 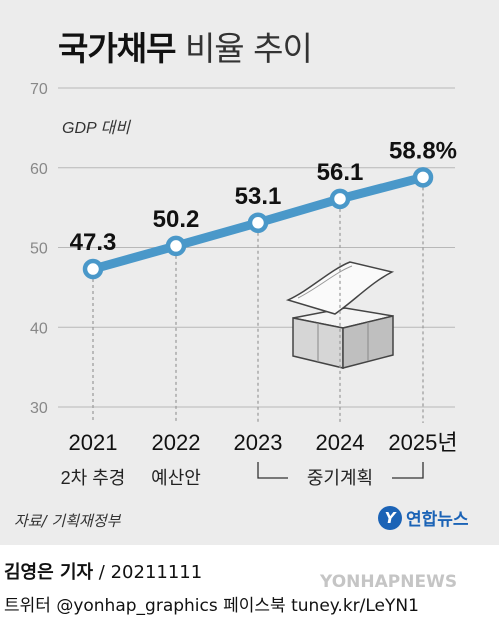 I want to click on data-label: 58.8%, so click(x=423, y=150).